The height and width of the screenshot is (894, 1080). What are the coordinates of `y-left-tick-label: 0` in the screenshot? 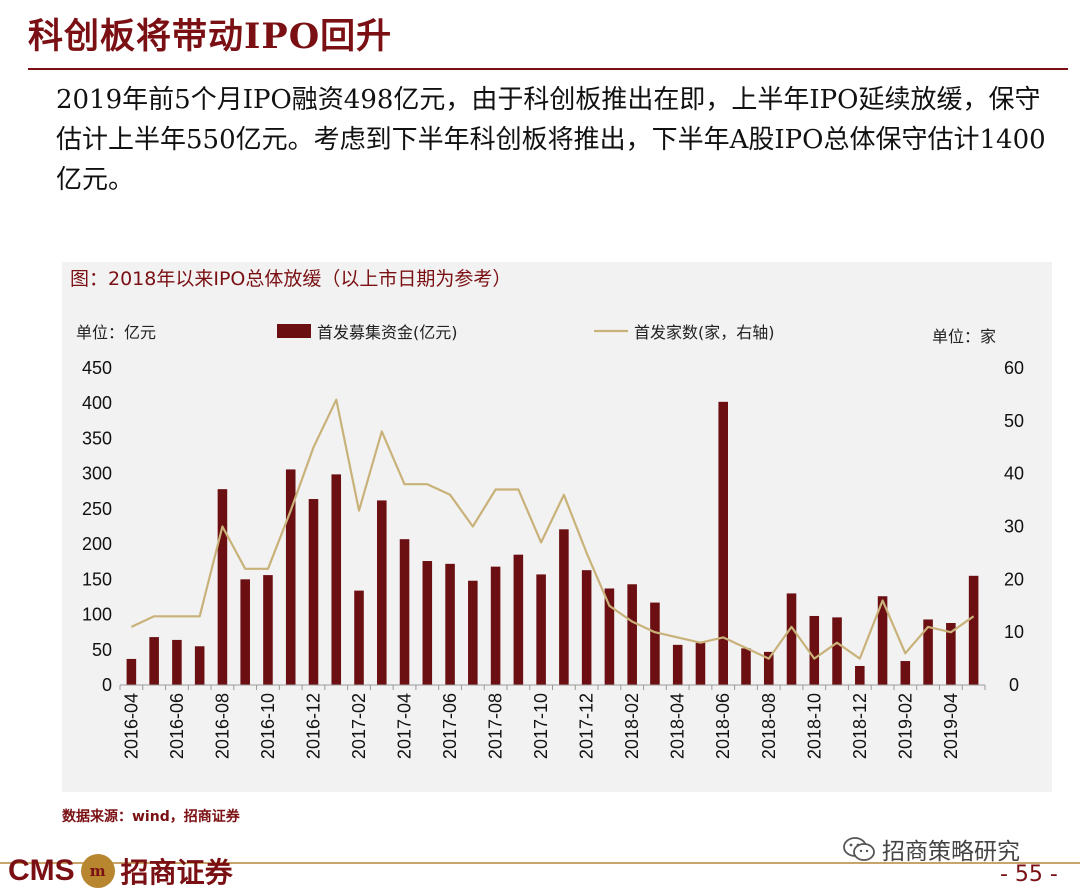 It's located at (107, 685).